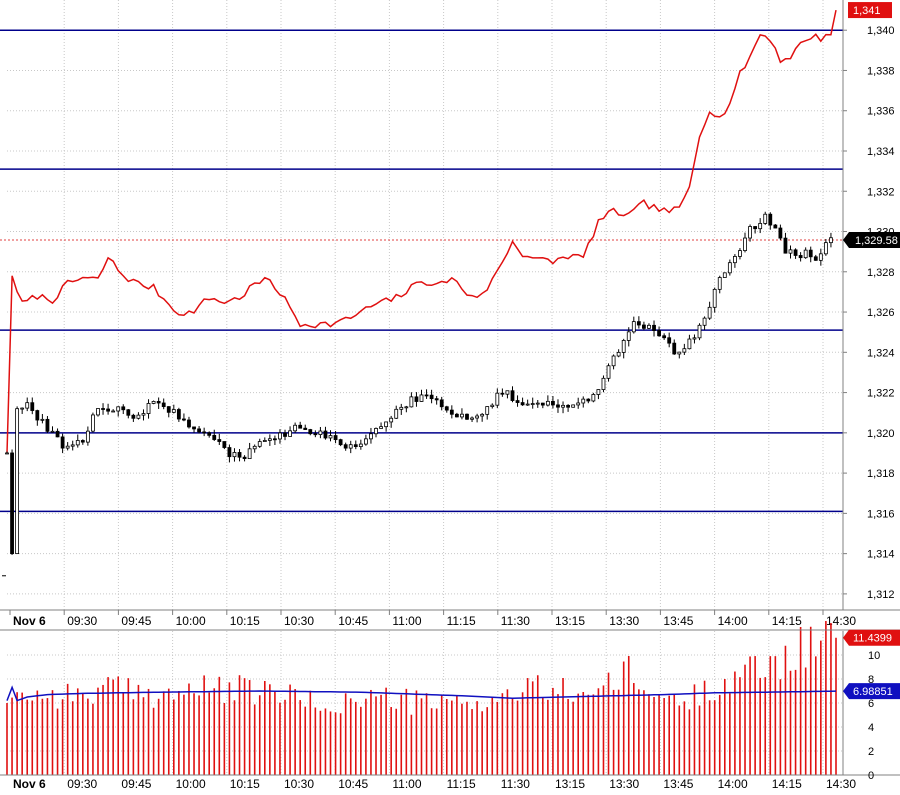 This screenshot has width=900, height=795. I want to click on volume-x-tick-label: 10:30, so click(299, 783).